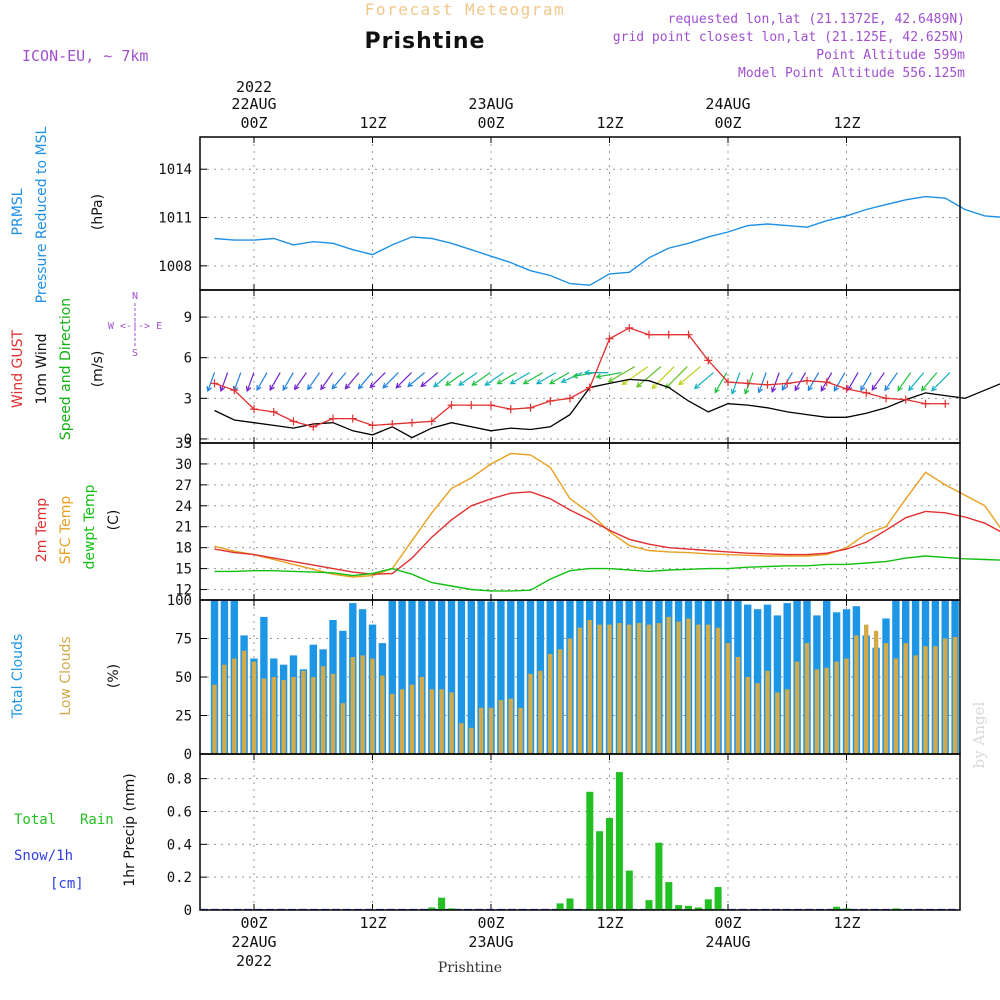  What do you see at coordinates (67, 884) in the screenshot?
I see `precip-legend-cm: [cm]` at bounding box center [67, 884].